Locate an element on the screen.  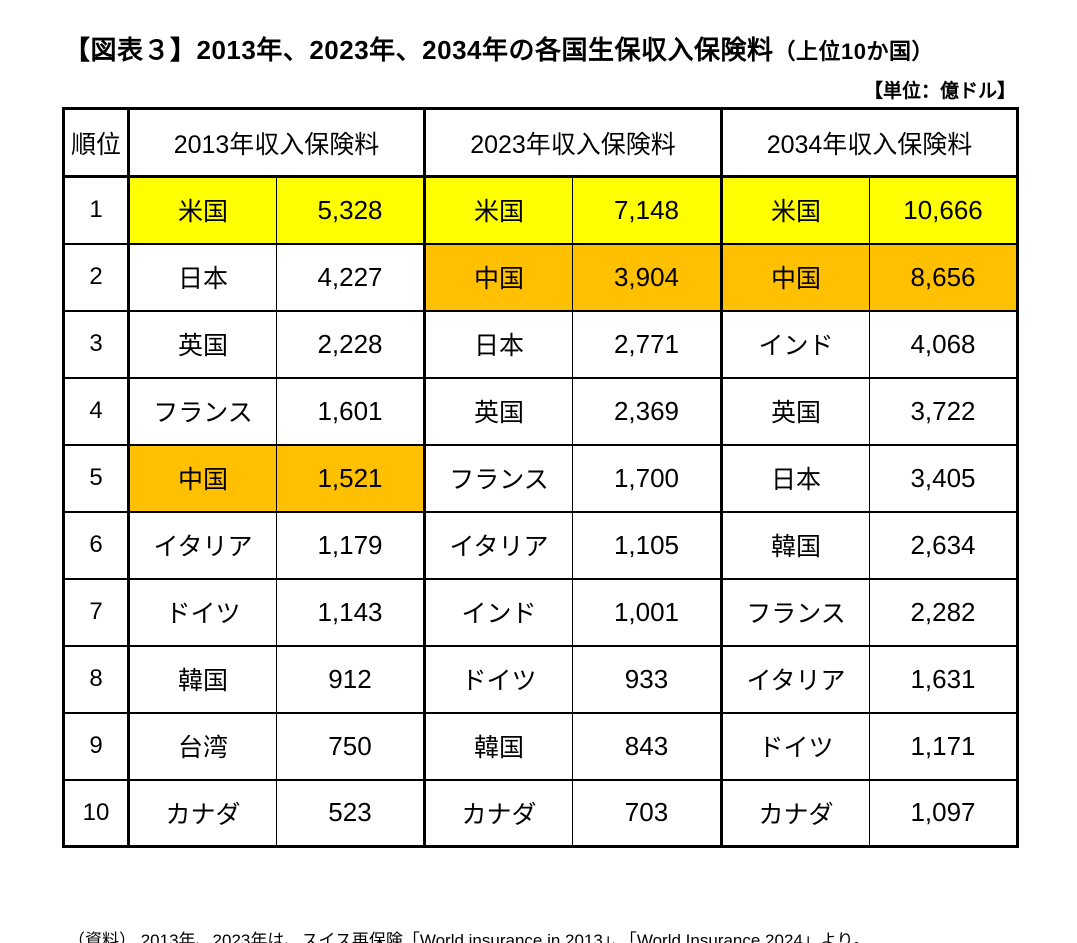
country-cell-2023: 韓国 is located at coordinates (498, 746).